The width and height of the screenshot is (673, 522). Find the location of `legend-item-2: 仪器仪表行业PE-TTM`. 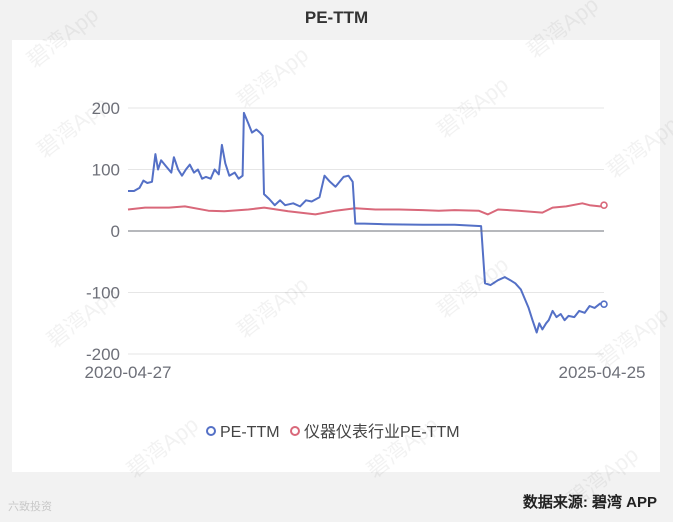

legend-item-2: 仪器仪表行业PE-TTM is located at coordinates (375, 432).